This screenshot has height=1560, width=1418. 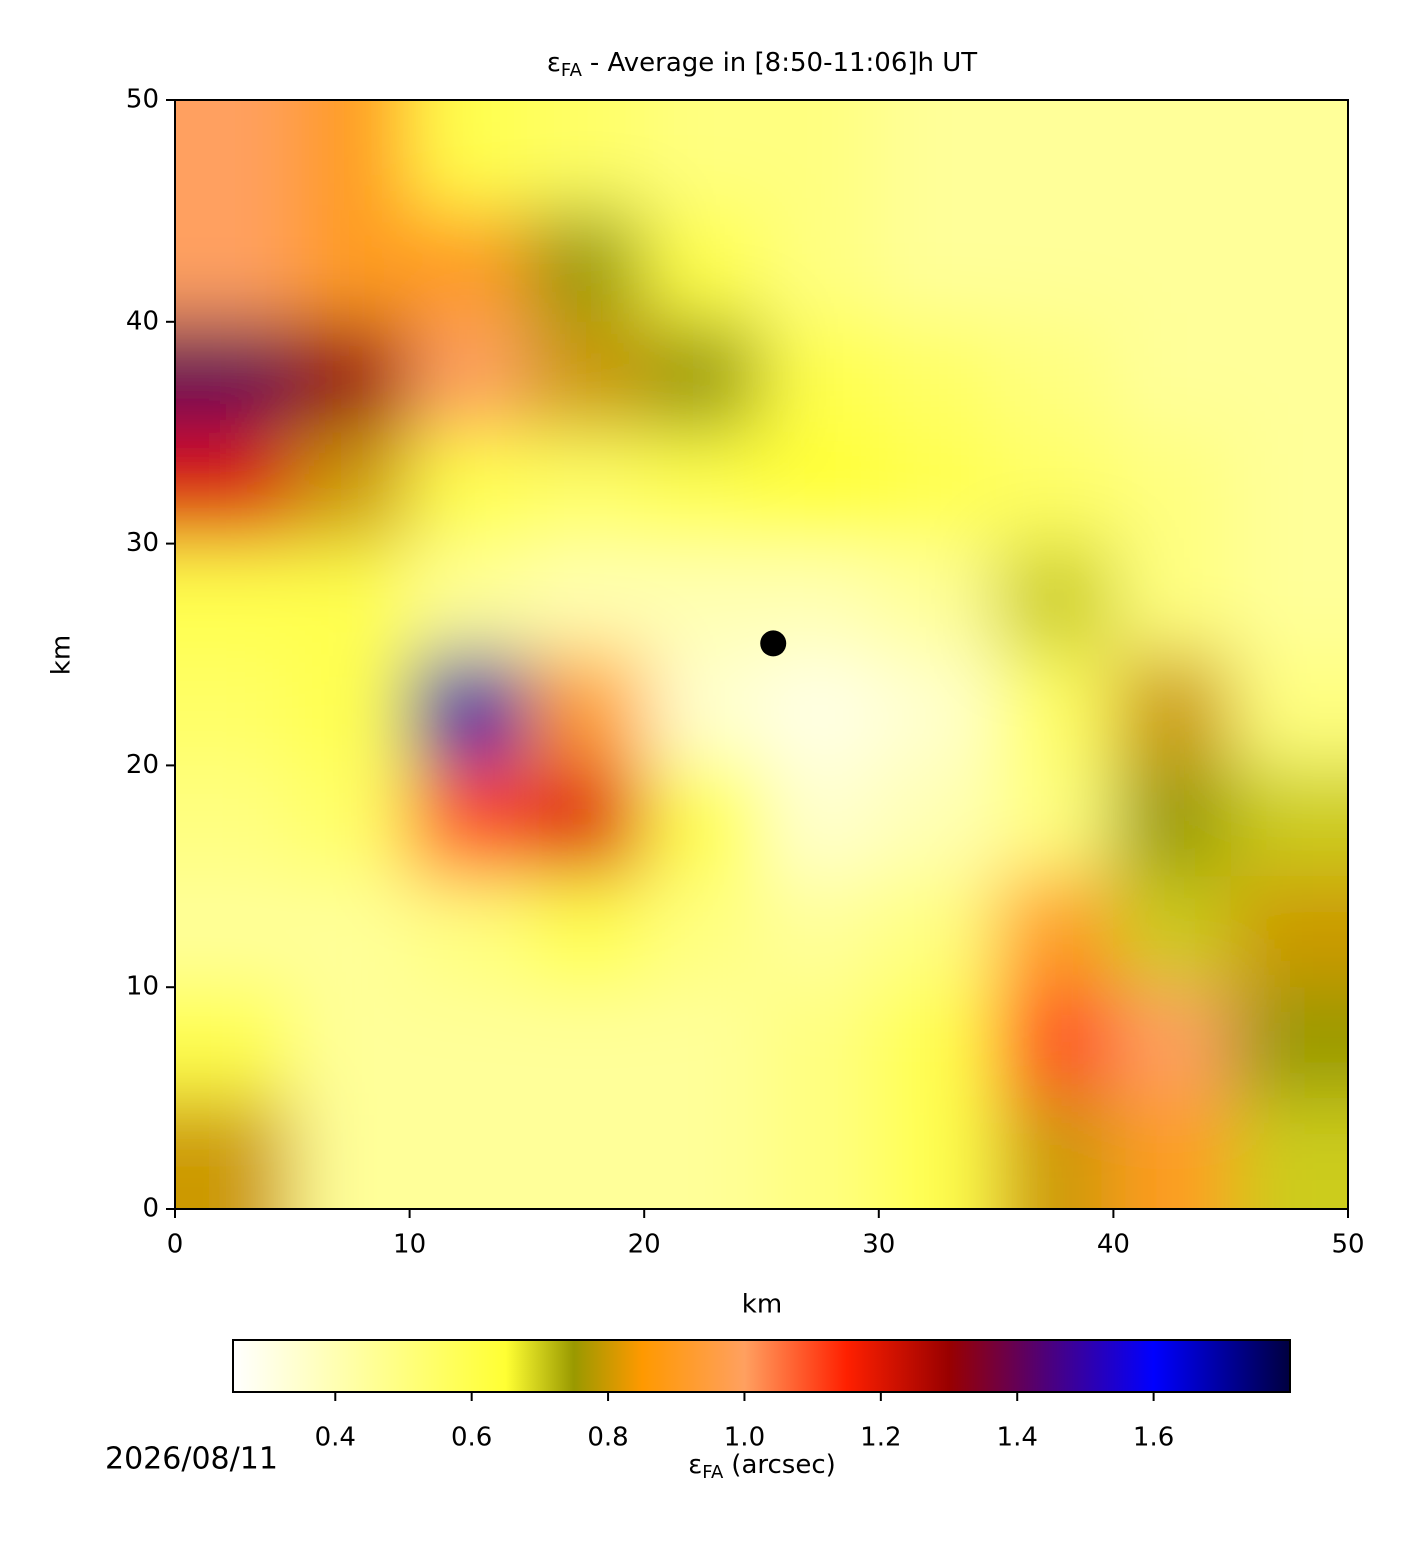 I want to click on colorbar-tick-label: 0.6, so click(x=471, y=1438).